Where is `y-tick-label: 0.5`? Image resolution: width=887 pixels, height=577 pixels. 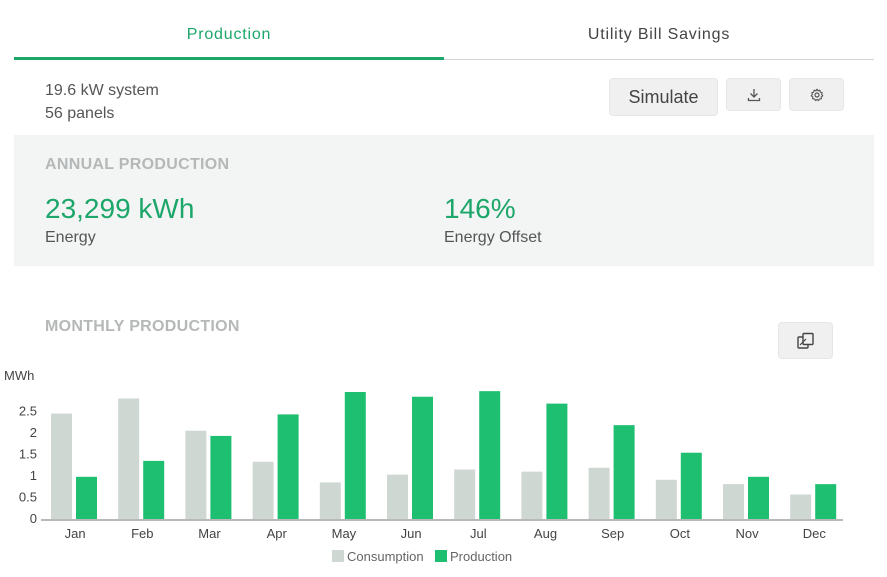
y-tick-label: 0.5 is located at coordinates (28, 496).